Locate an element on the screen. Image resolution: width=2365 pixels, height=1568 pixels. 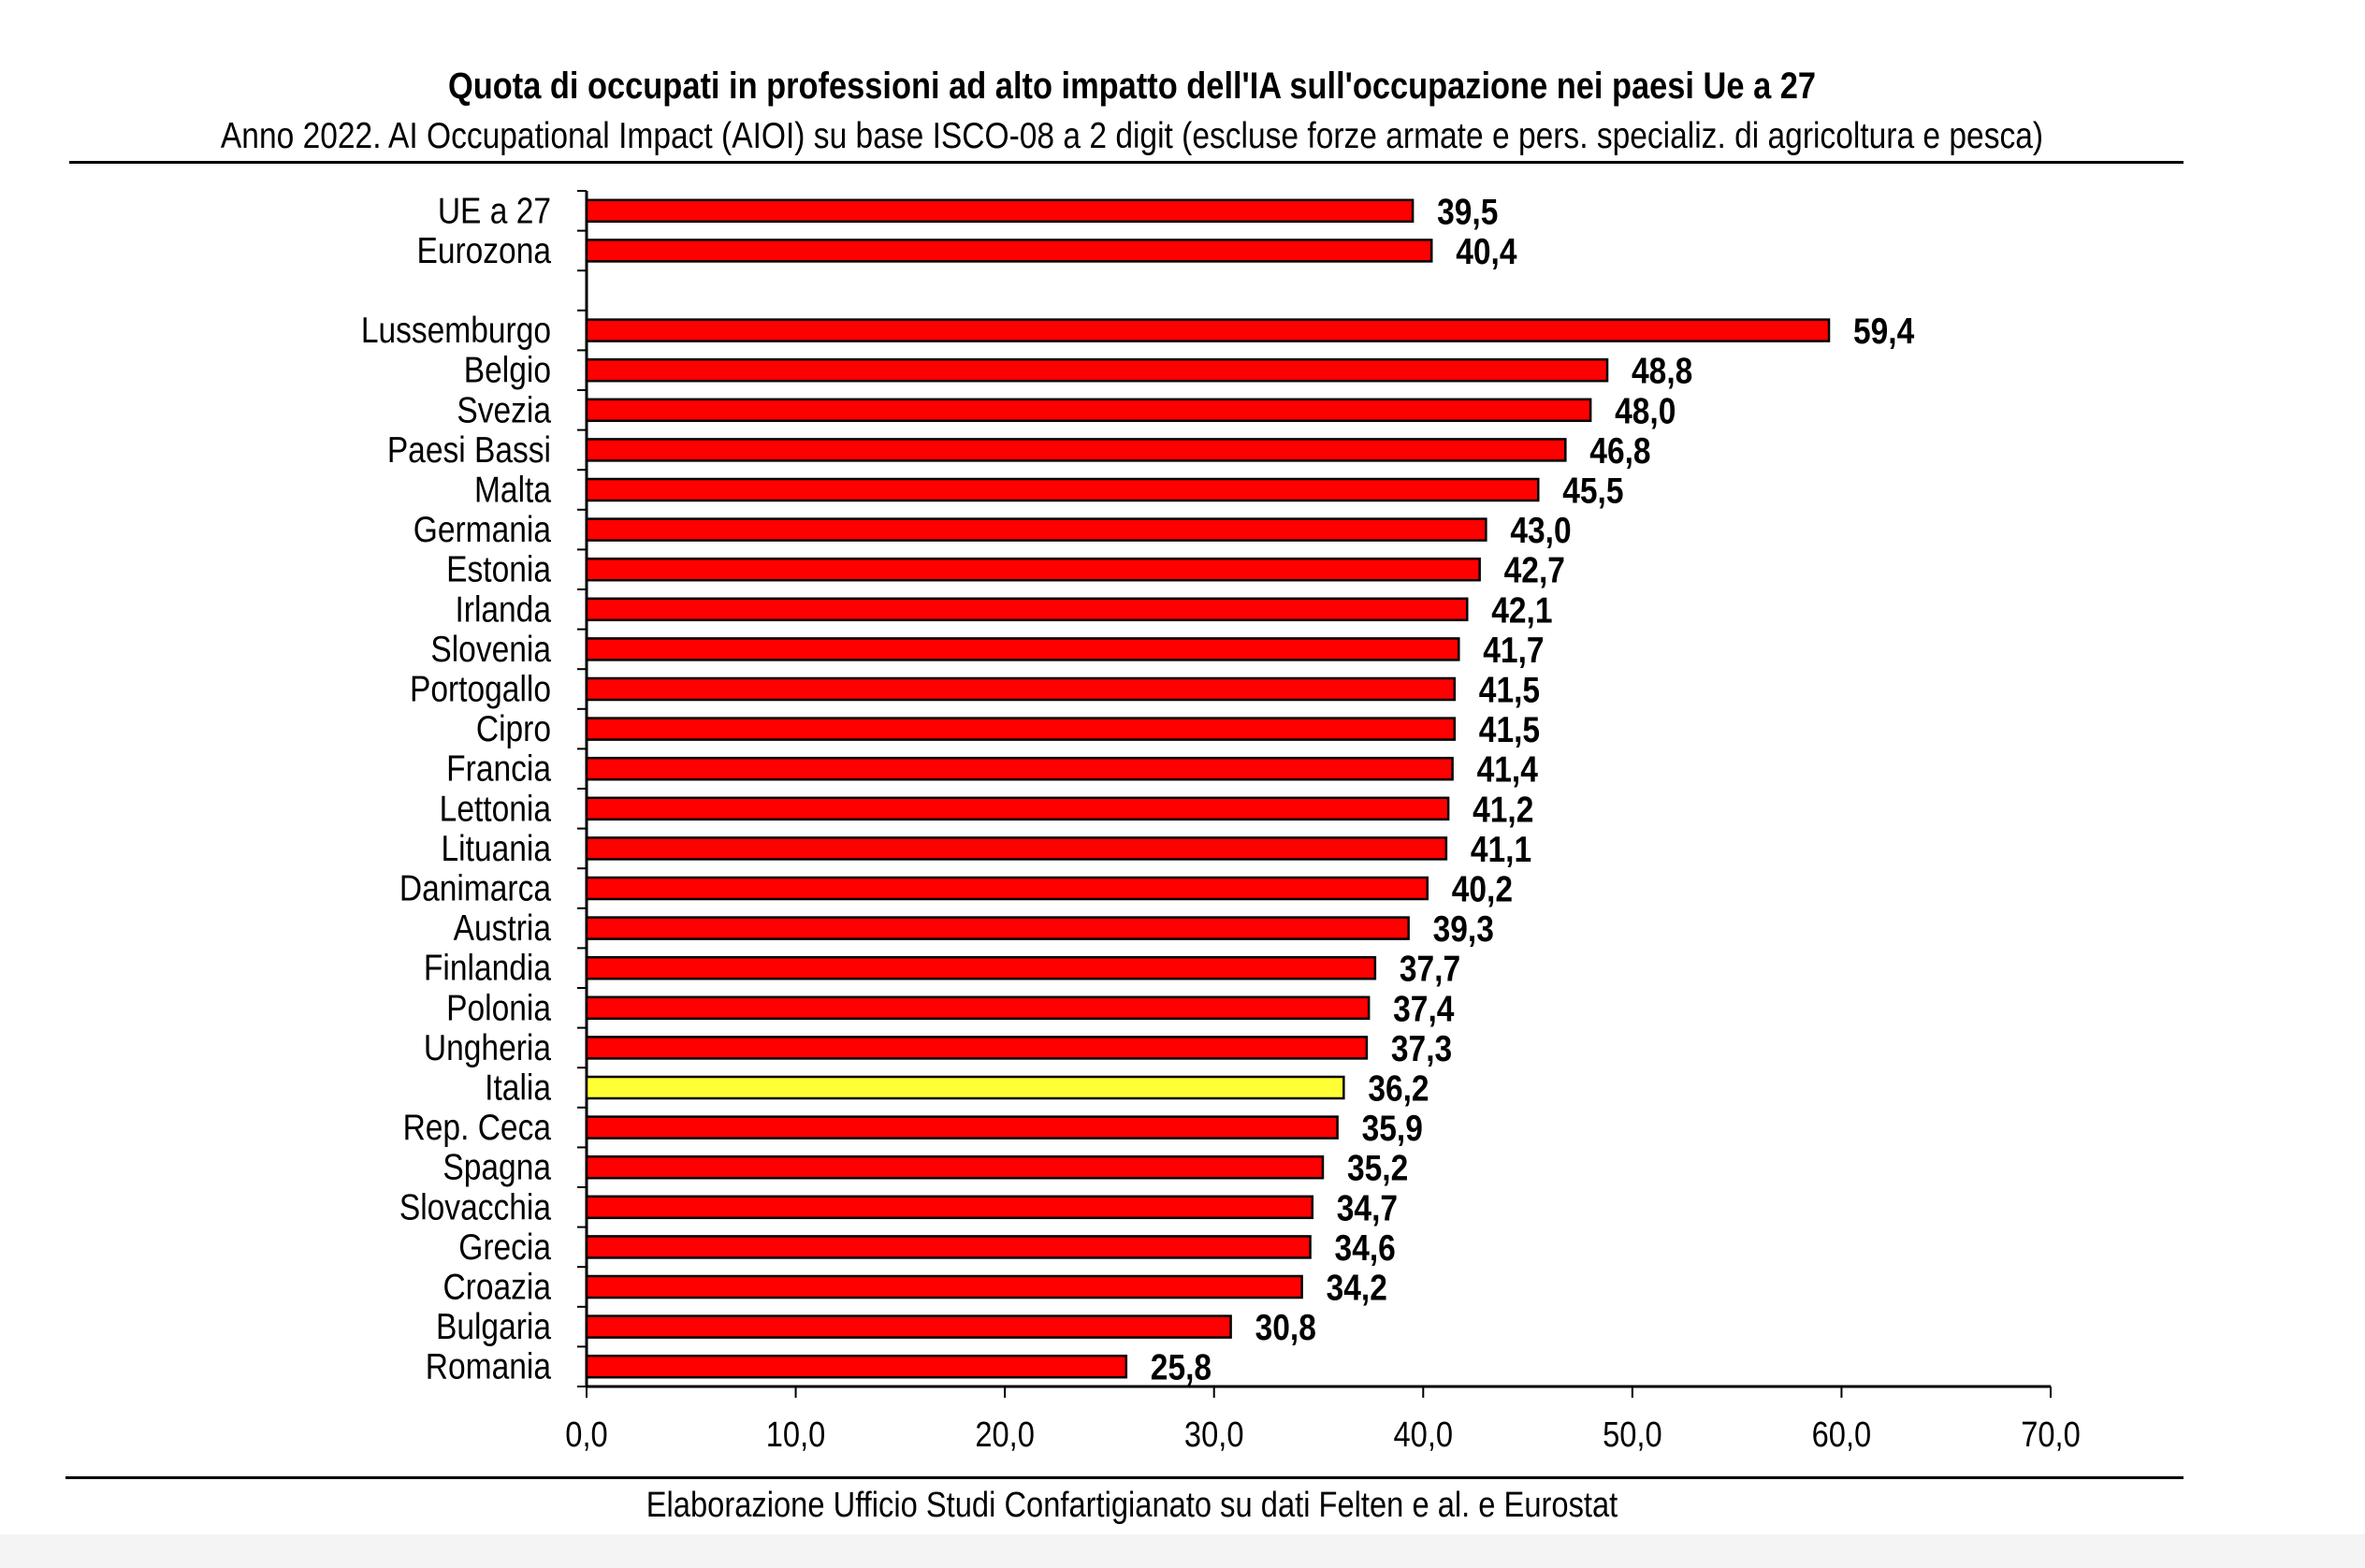
data-label: 42,1 is located at coordinates (1521, 610).